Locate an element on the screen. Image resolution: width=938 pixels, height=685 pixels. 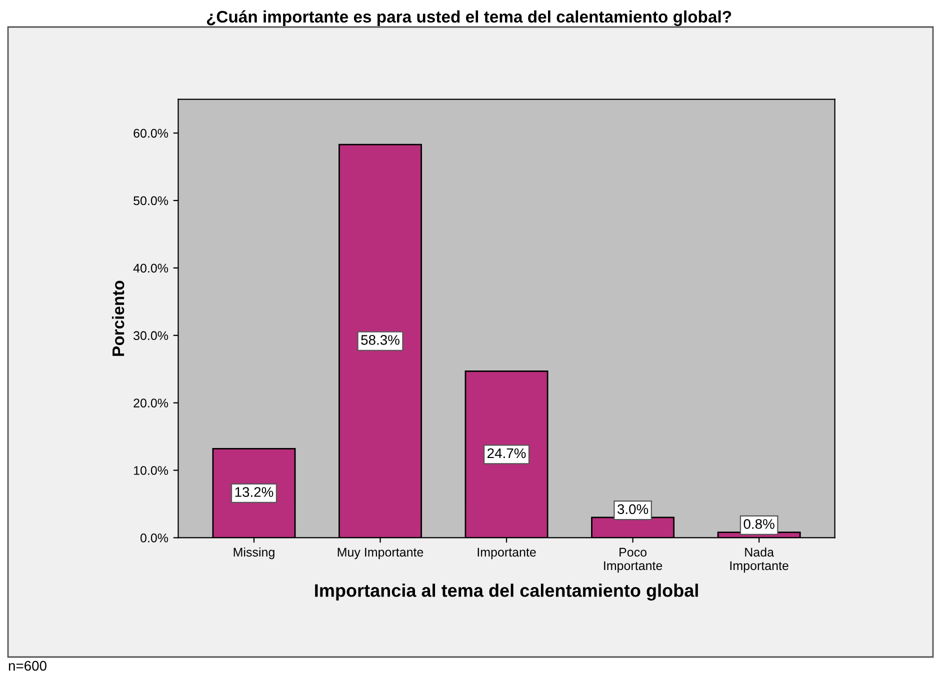
data-label: 0.8% is located at coordinates (759, 524).